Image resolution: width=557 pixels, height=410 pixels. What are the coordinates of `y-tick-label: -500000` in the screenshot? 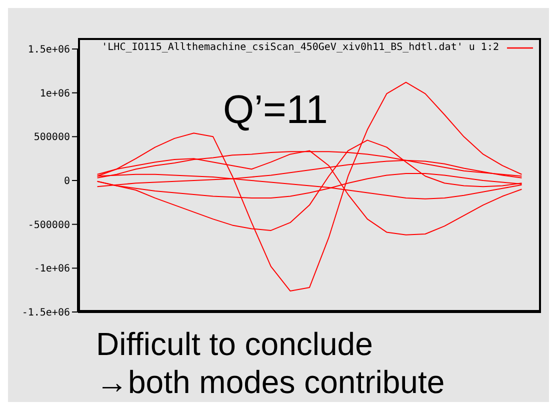 It's located at (49, 225).